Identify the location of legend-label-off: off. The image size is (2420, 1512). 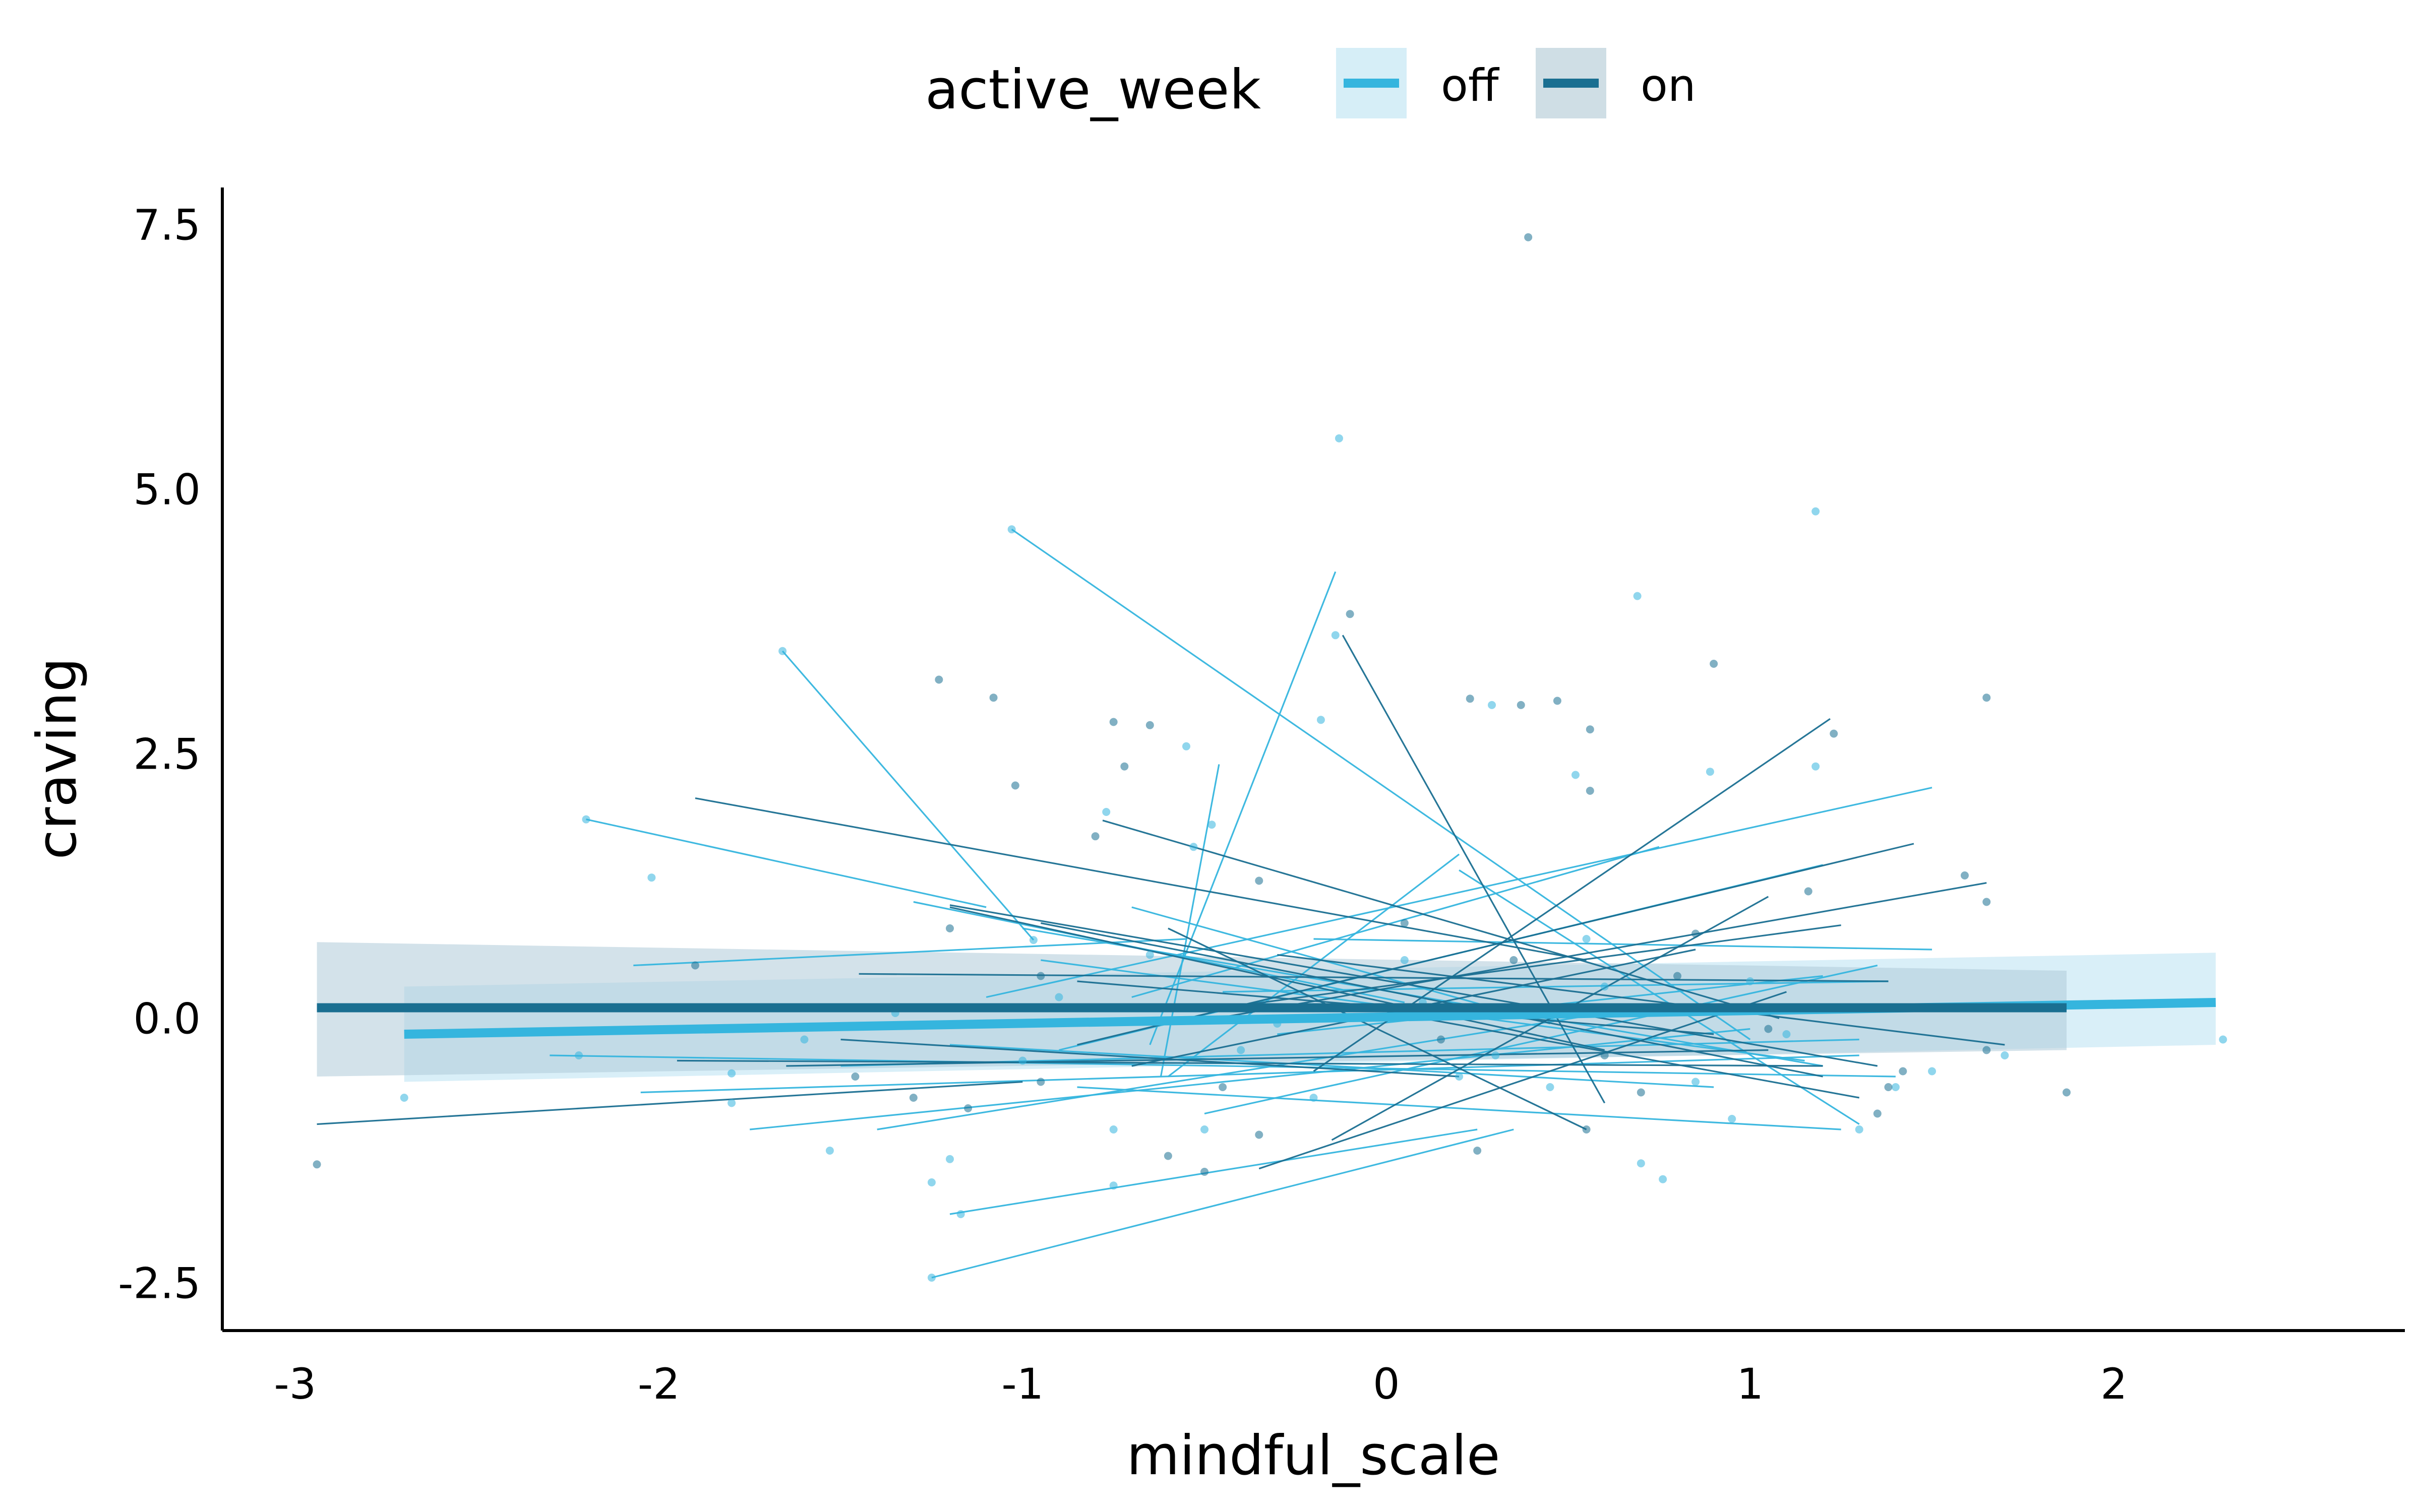
(1470, 85).